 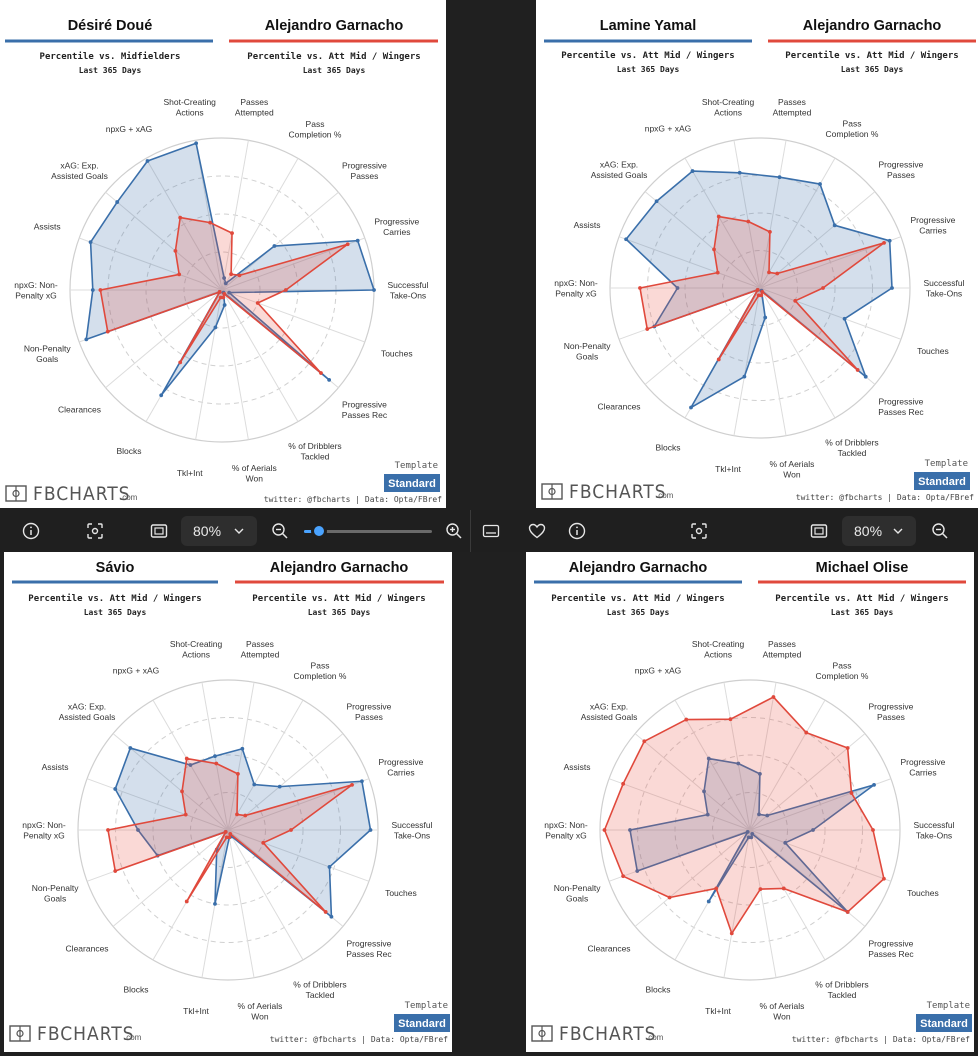 I want to click on axis-label-successful-take-ons: Successful Take-Ons, so click(x=943, y=288).